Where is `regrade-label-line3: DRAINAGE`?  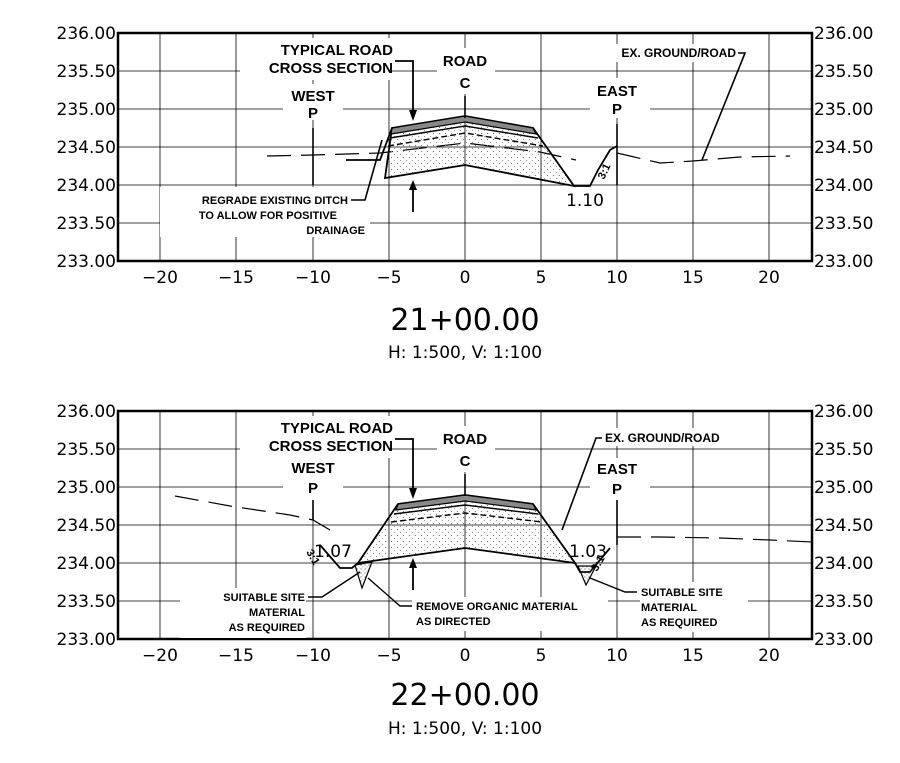 regrade-label-line3: DRAINAGE is located at coordinates (335, 231).